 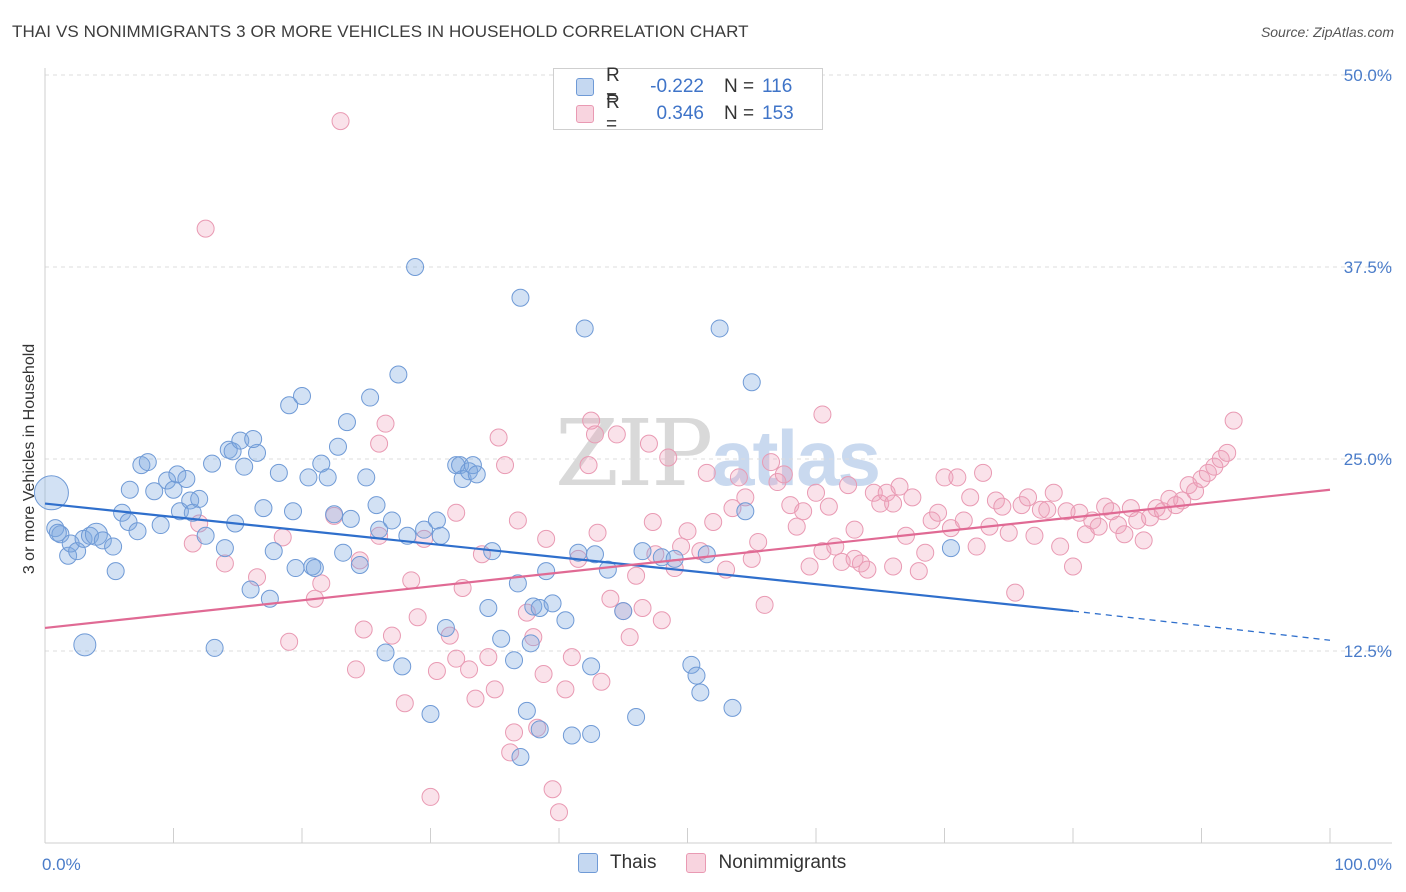 I want to click on y-tick-label: 25.0%, so click(x=1368, y=459).